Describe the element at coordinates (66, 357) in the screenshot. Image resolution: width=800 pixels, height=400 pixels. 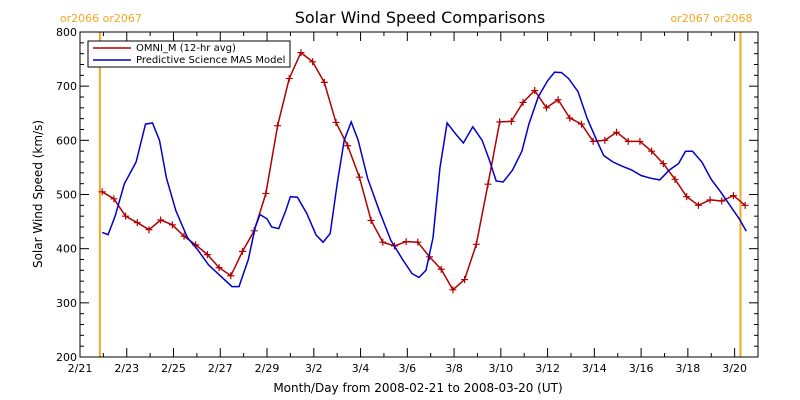
I see `y-tick-label: 200` at that location.